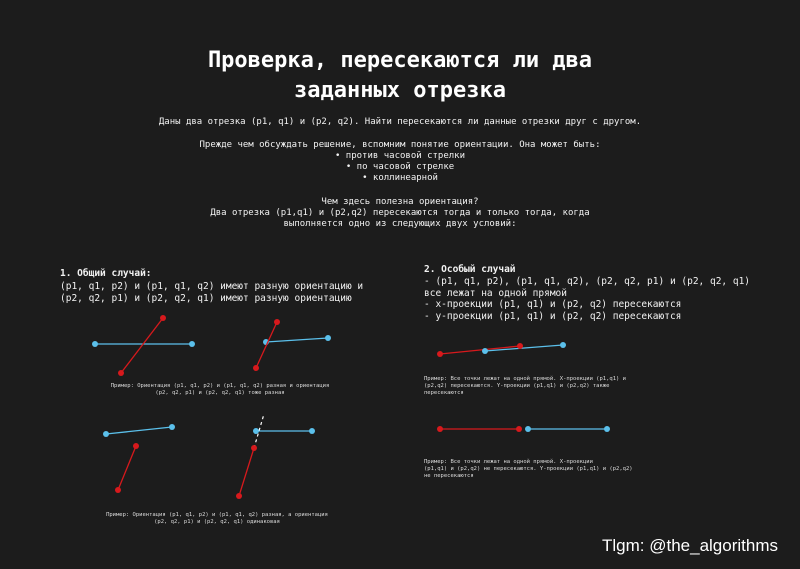 The width and height of the screenshot is (800, 569). I want to click on orientation-item: • против часовой стрелки, so click(400, 156).